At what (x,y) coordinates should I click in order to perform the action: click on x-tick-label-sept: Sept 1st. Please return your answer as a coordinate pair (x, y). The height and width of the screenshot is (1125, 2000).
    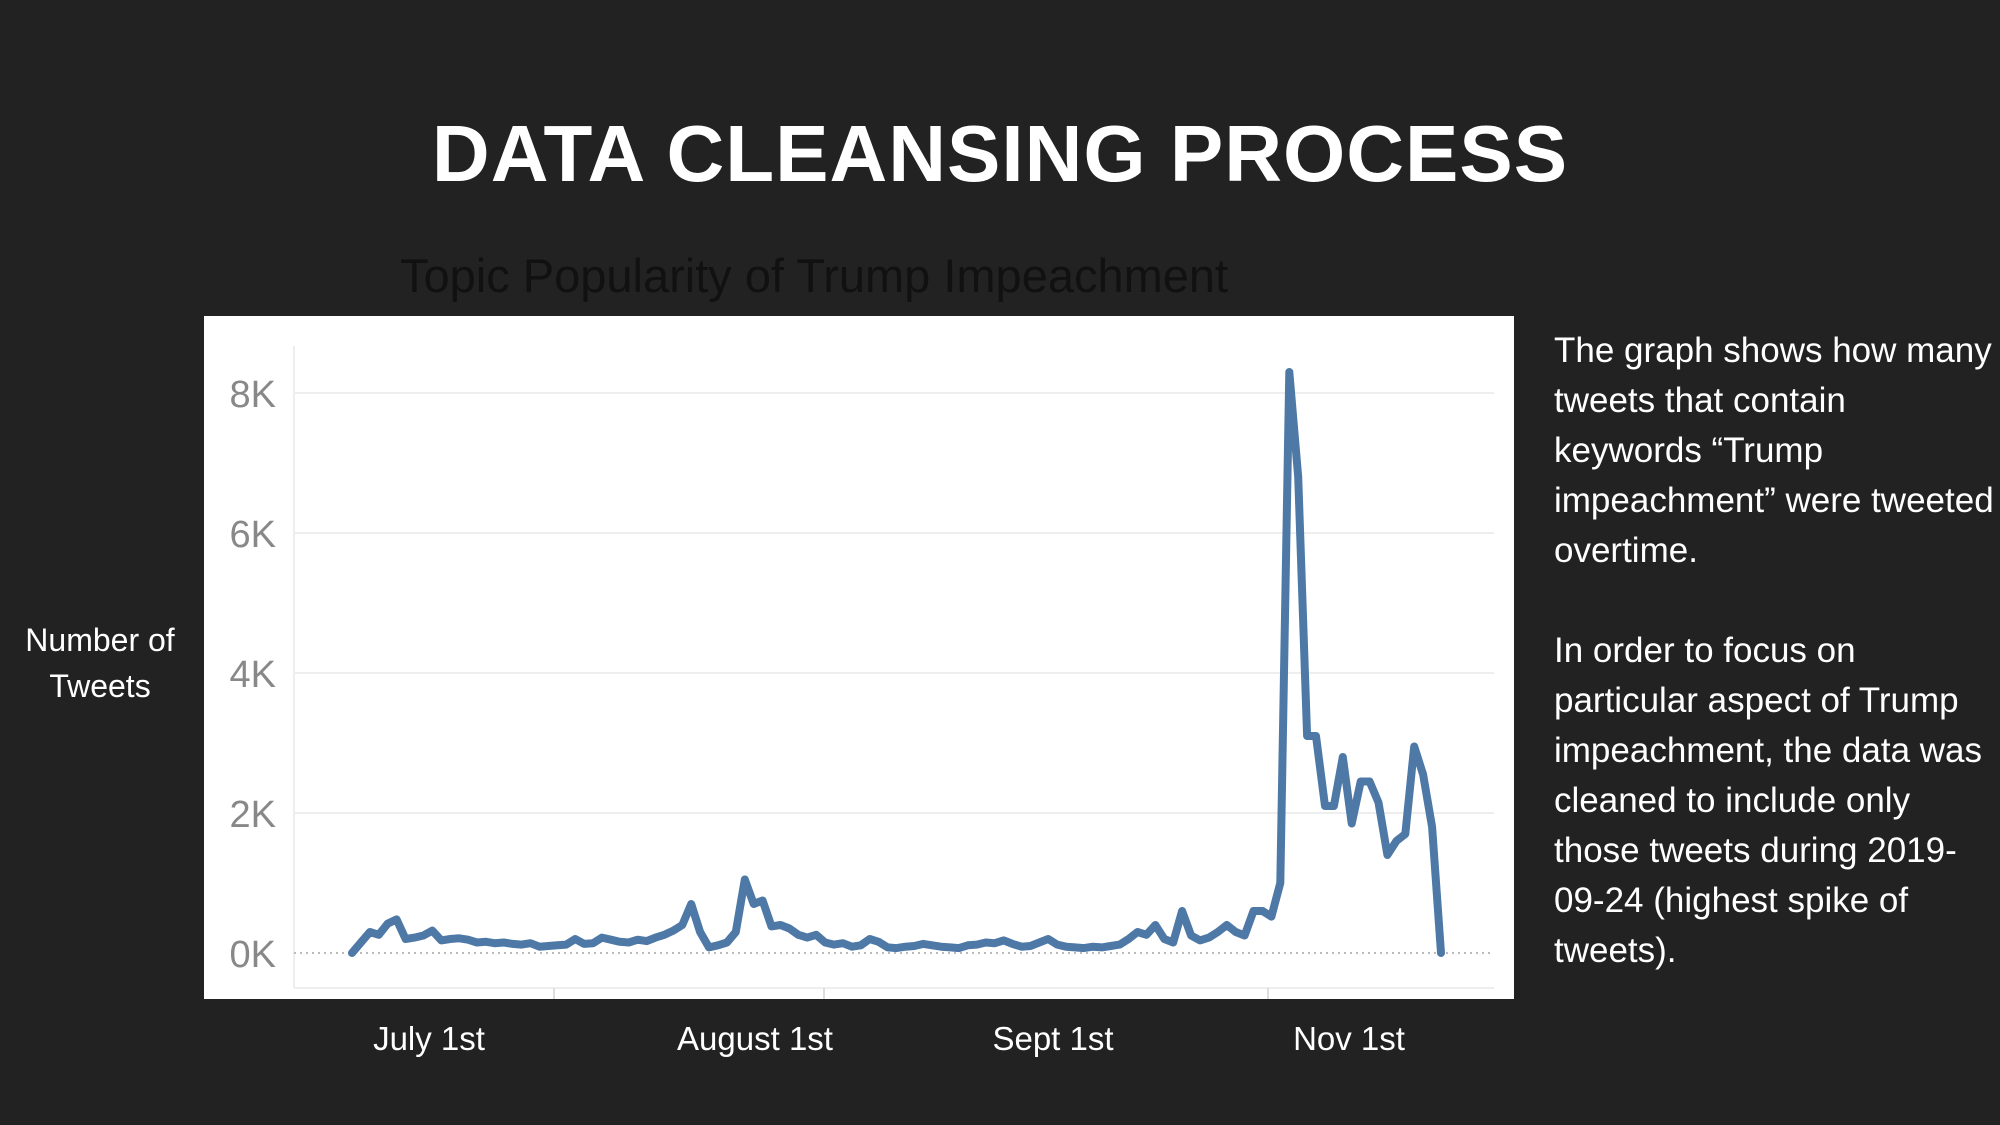
    Looking at the image, I should click on (1053, 1038).